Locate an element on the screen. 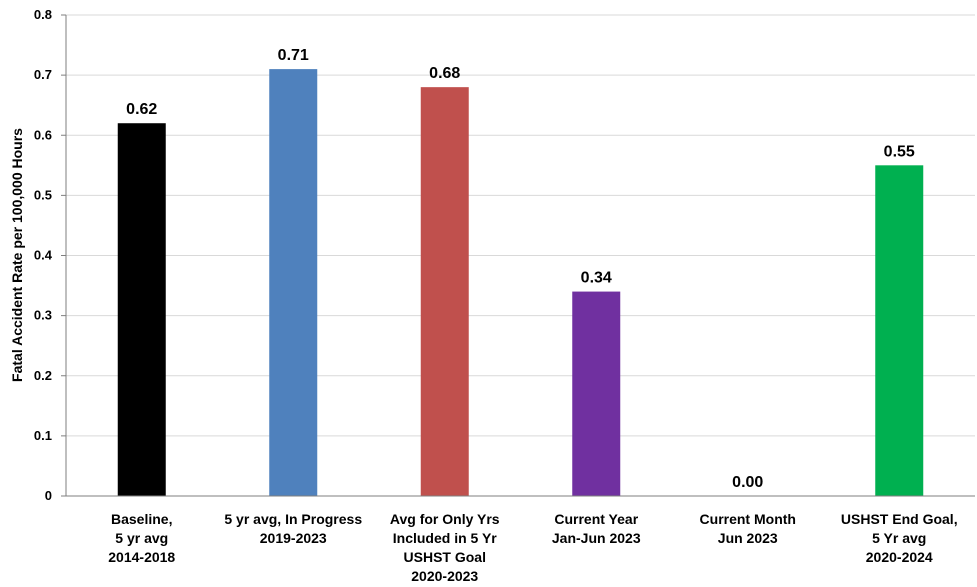 This screenshot has height=587, width=977. x-tick-label-line: 2020-2024 is located at coordinates (899, 557).